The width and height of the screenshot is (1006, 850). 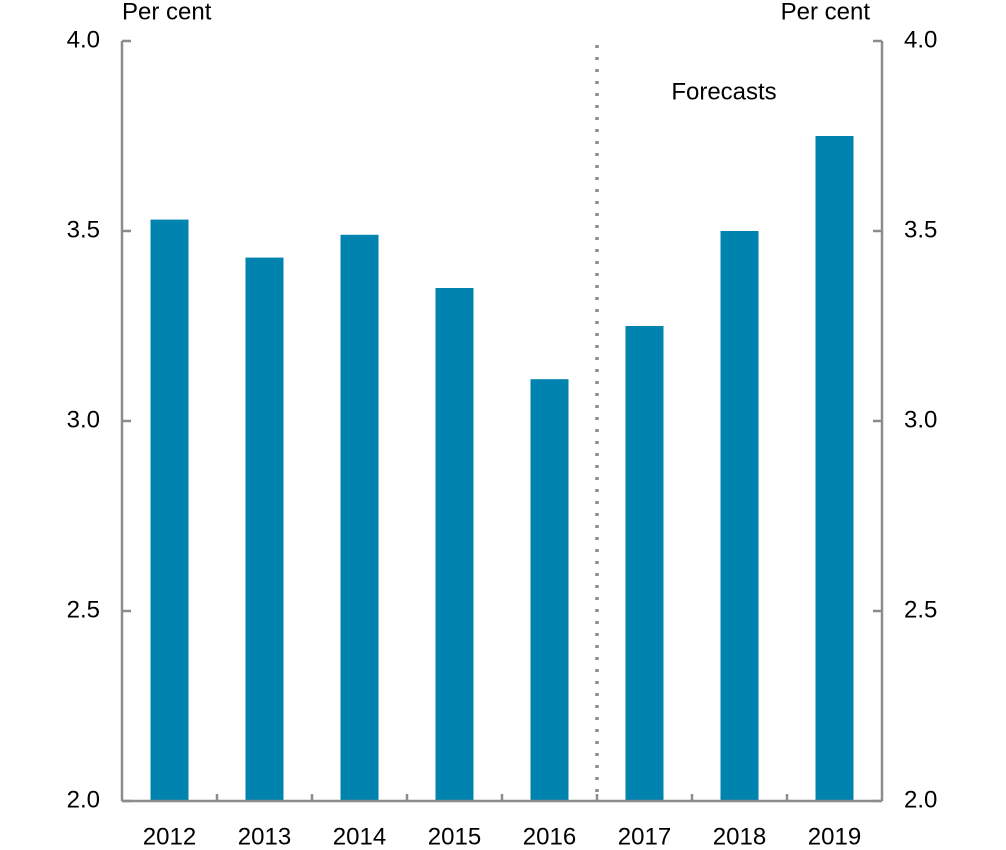 I want to click on y2-tick-label: 2.5, so click(x=920, y=609).